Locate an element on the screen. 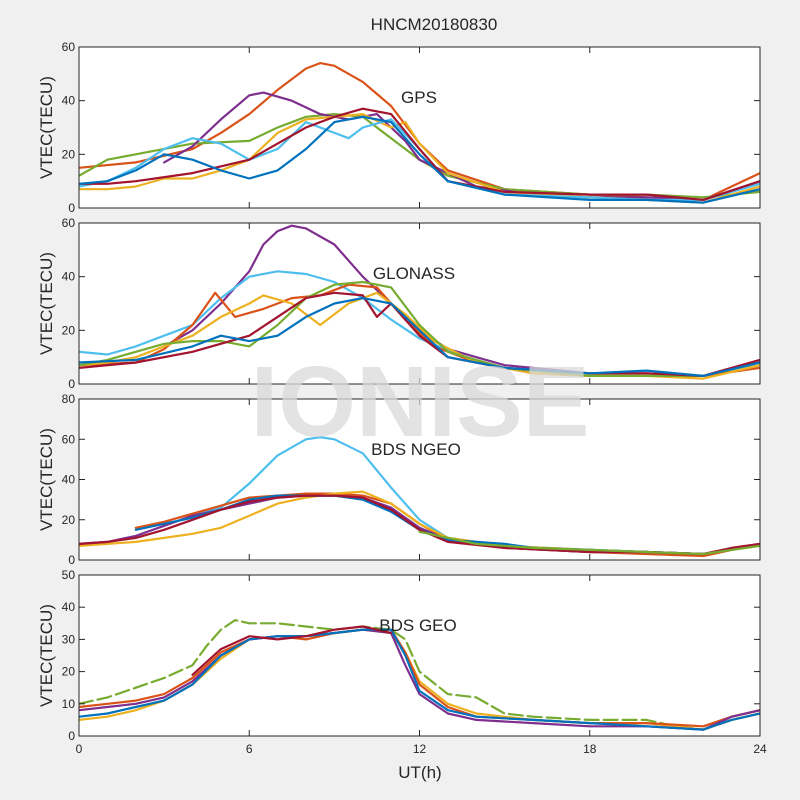  x-axis-label: UT(h) is located at coordinates (419, 772).